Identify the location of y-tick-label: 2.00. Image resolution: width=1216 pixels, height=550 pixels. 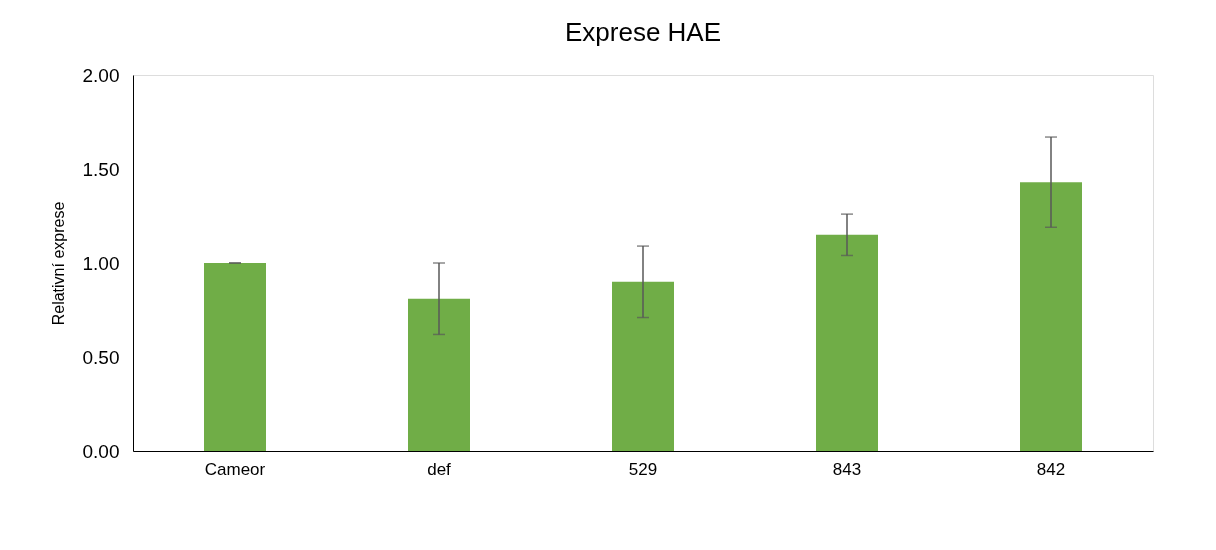
(101, 75).